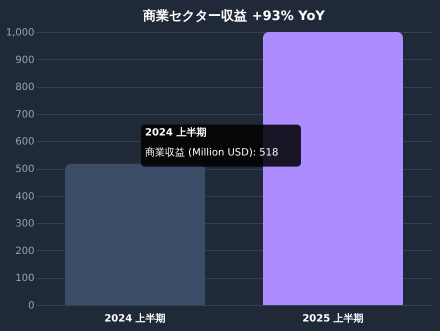 The width and height of the screenshot is (440, 331). Describe the element at coordinates (333, 318) in the screenshot. I see `x-tick-label: 2025 上半期` at that location.